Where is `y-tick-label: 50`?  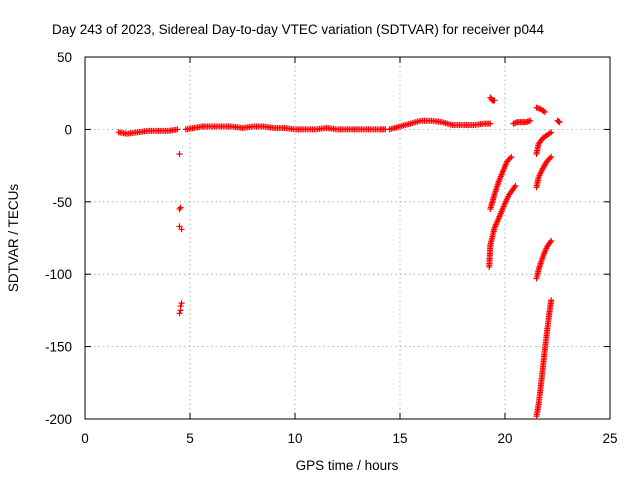 y-tick-label: 50 is located at coordinates (64, 57).